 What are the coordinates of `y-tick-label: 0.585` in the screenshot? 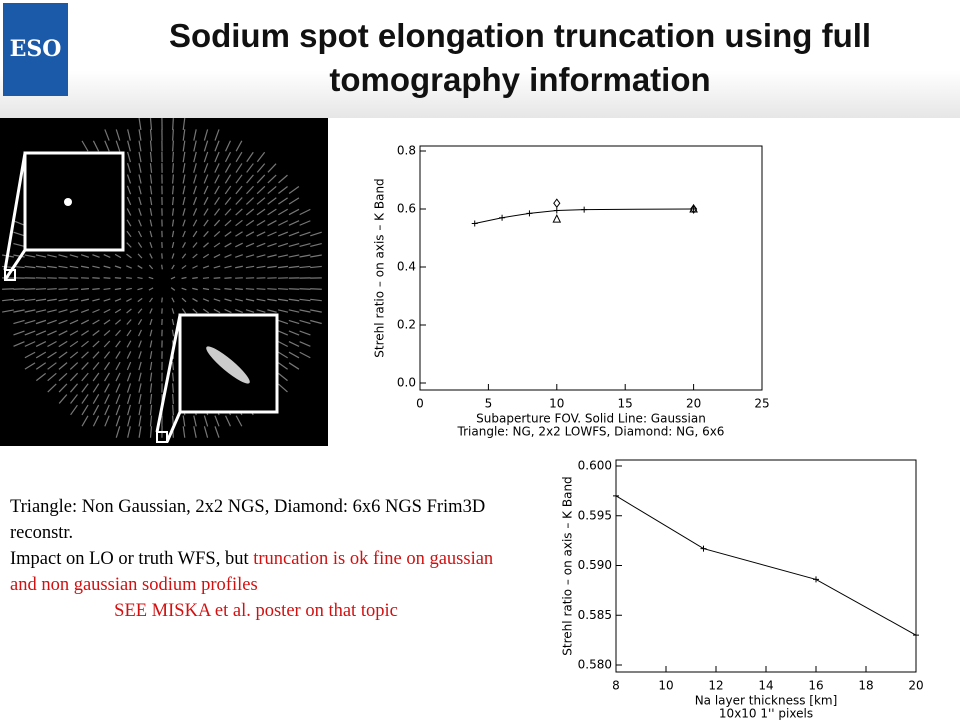 It's located at (595, 615).